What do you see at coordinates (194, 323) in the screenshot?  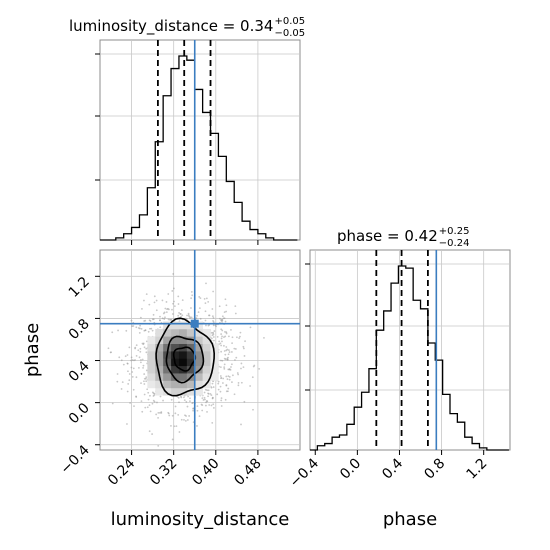 I see `truth-marker` at bounding box center [194, 323].